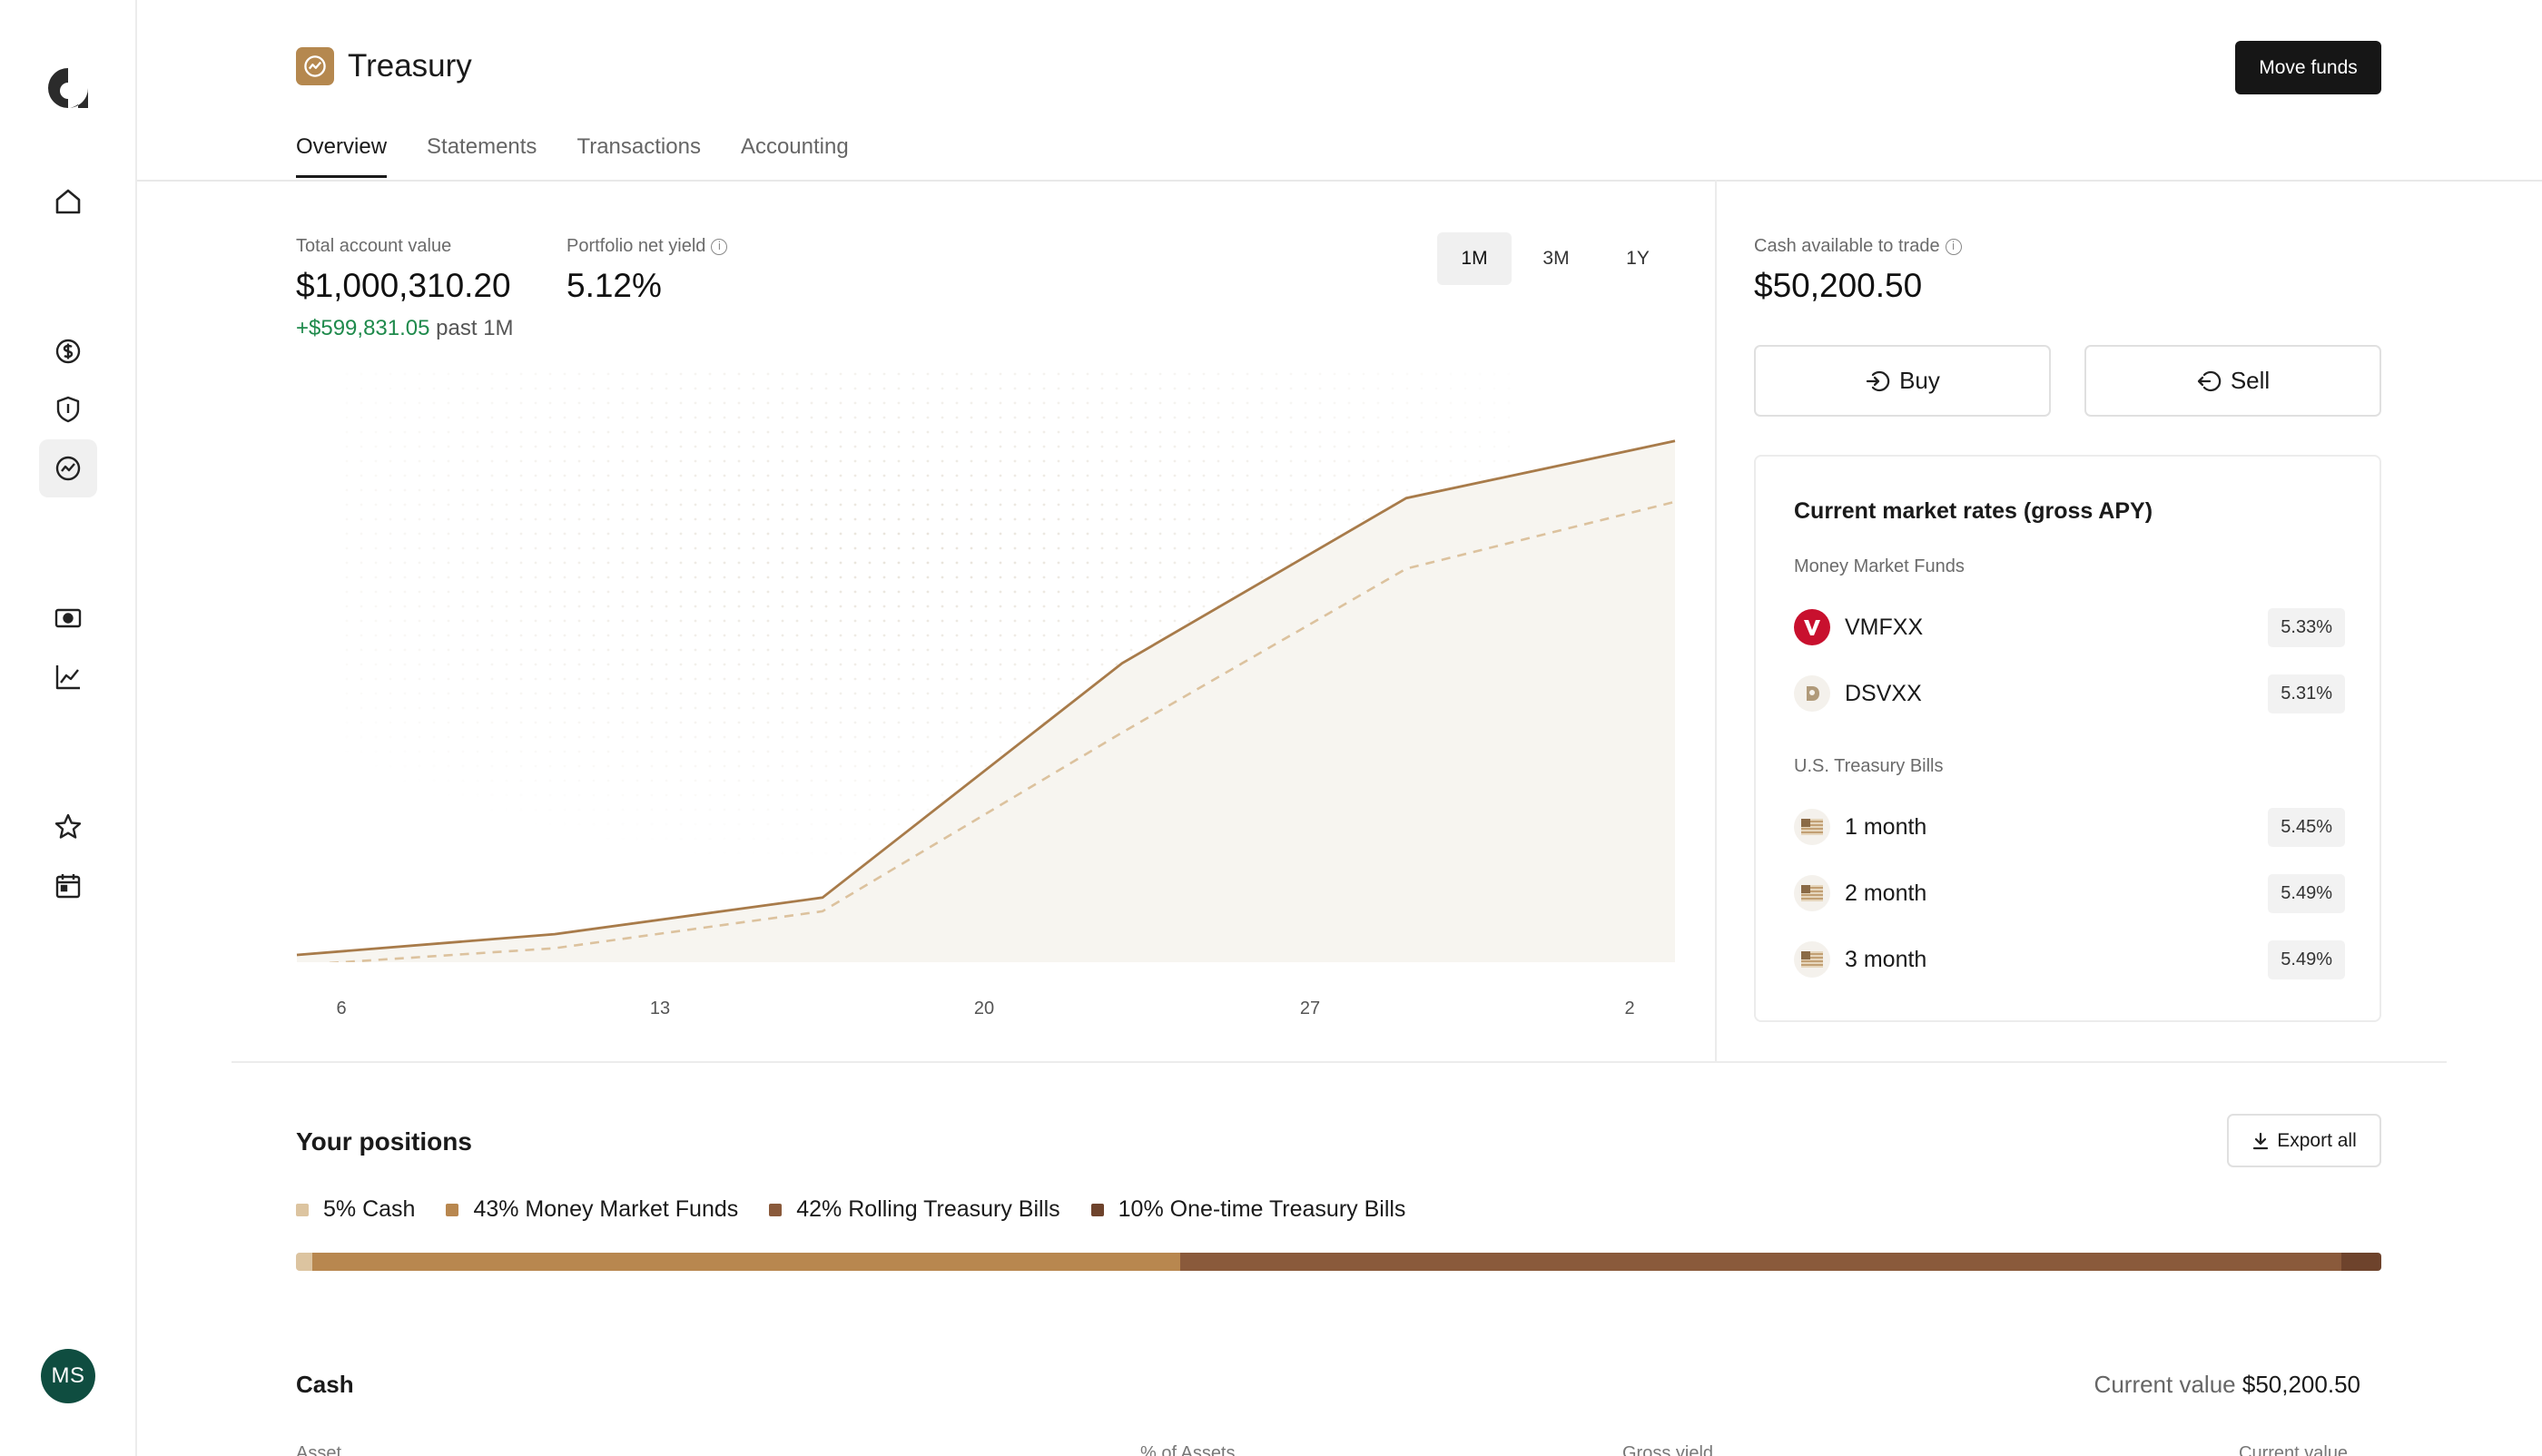 The height and width of the screenshot is (1456, 2542). I want to click on panel-divider, so click(1716, 621).